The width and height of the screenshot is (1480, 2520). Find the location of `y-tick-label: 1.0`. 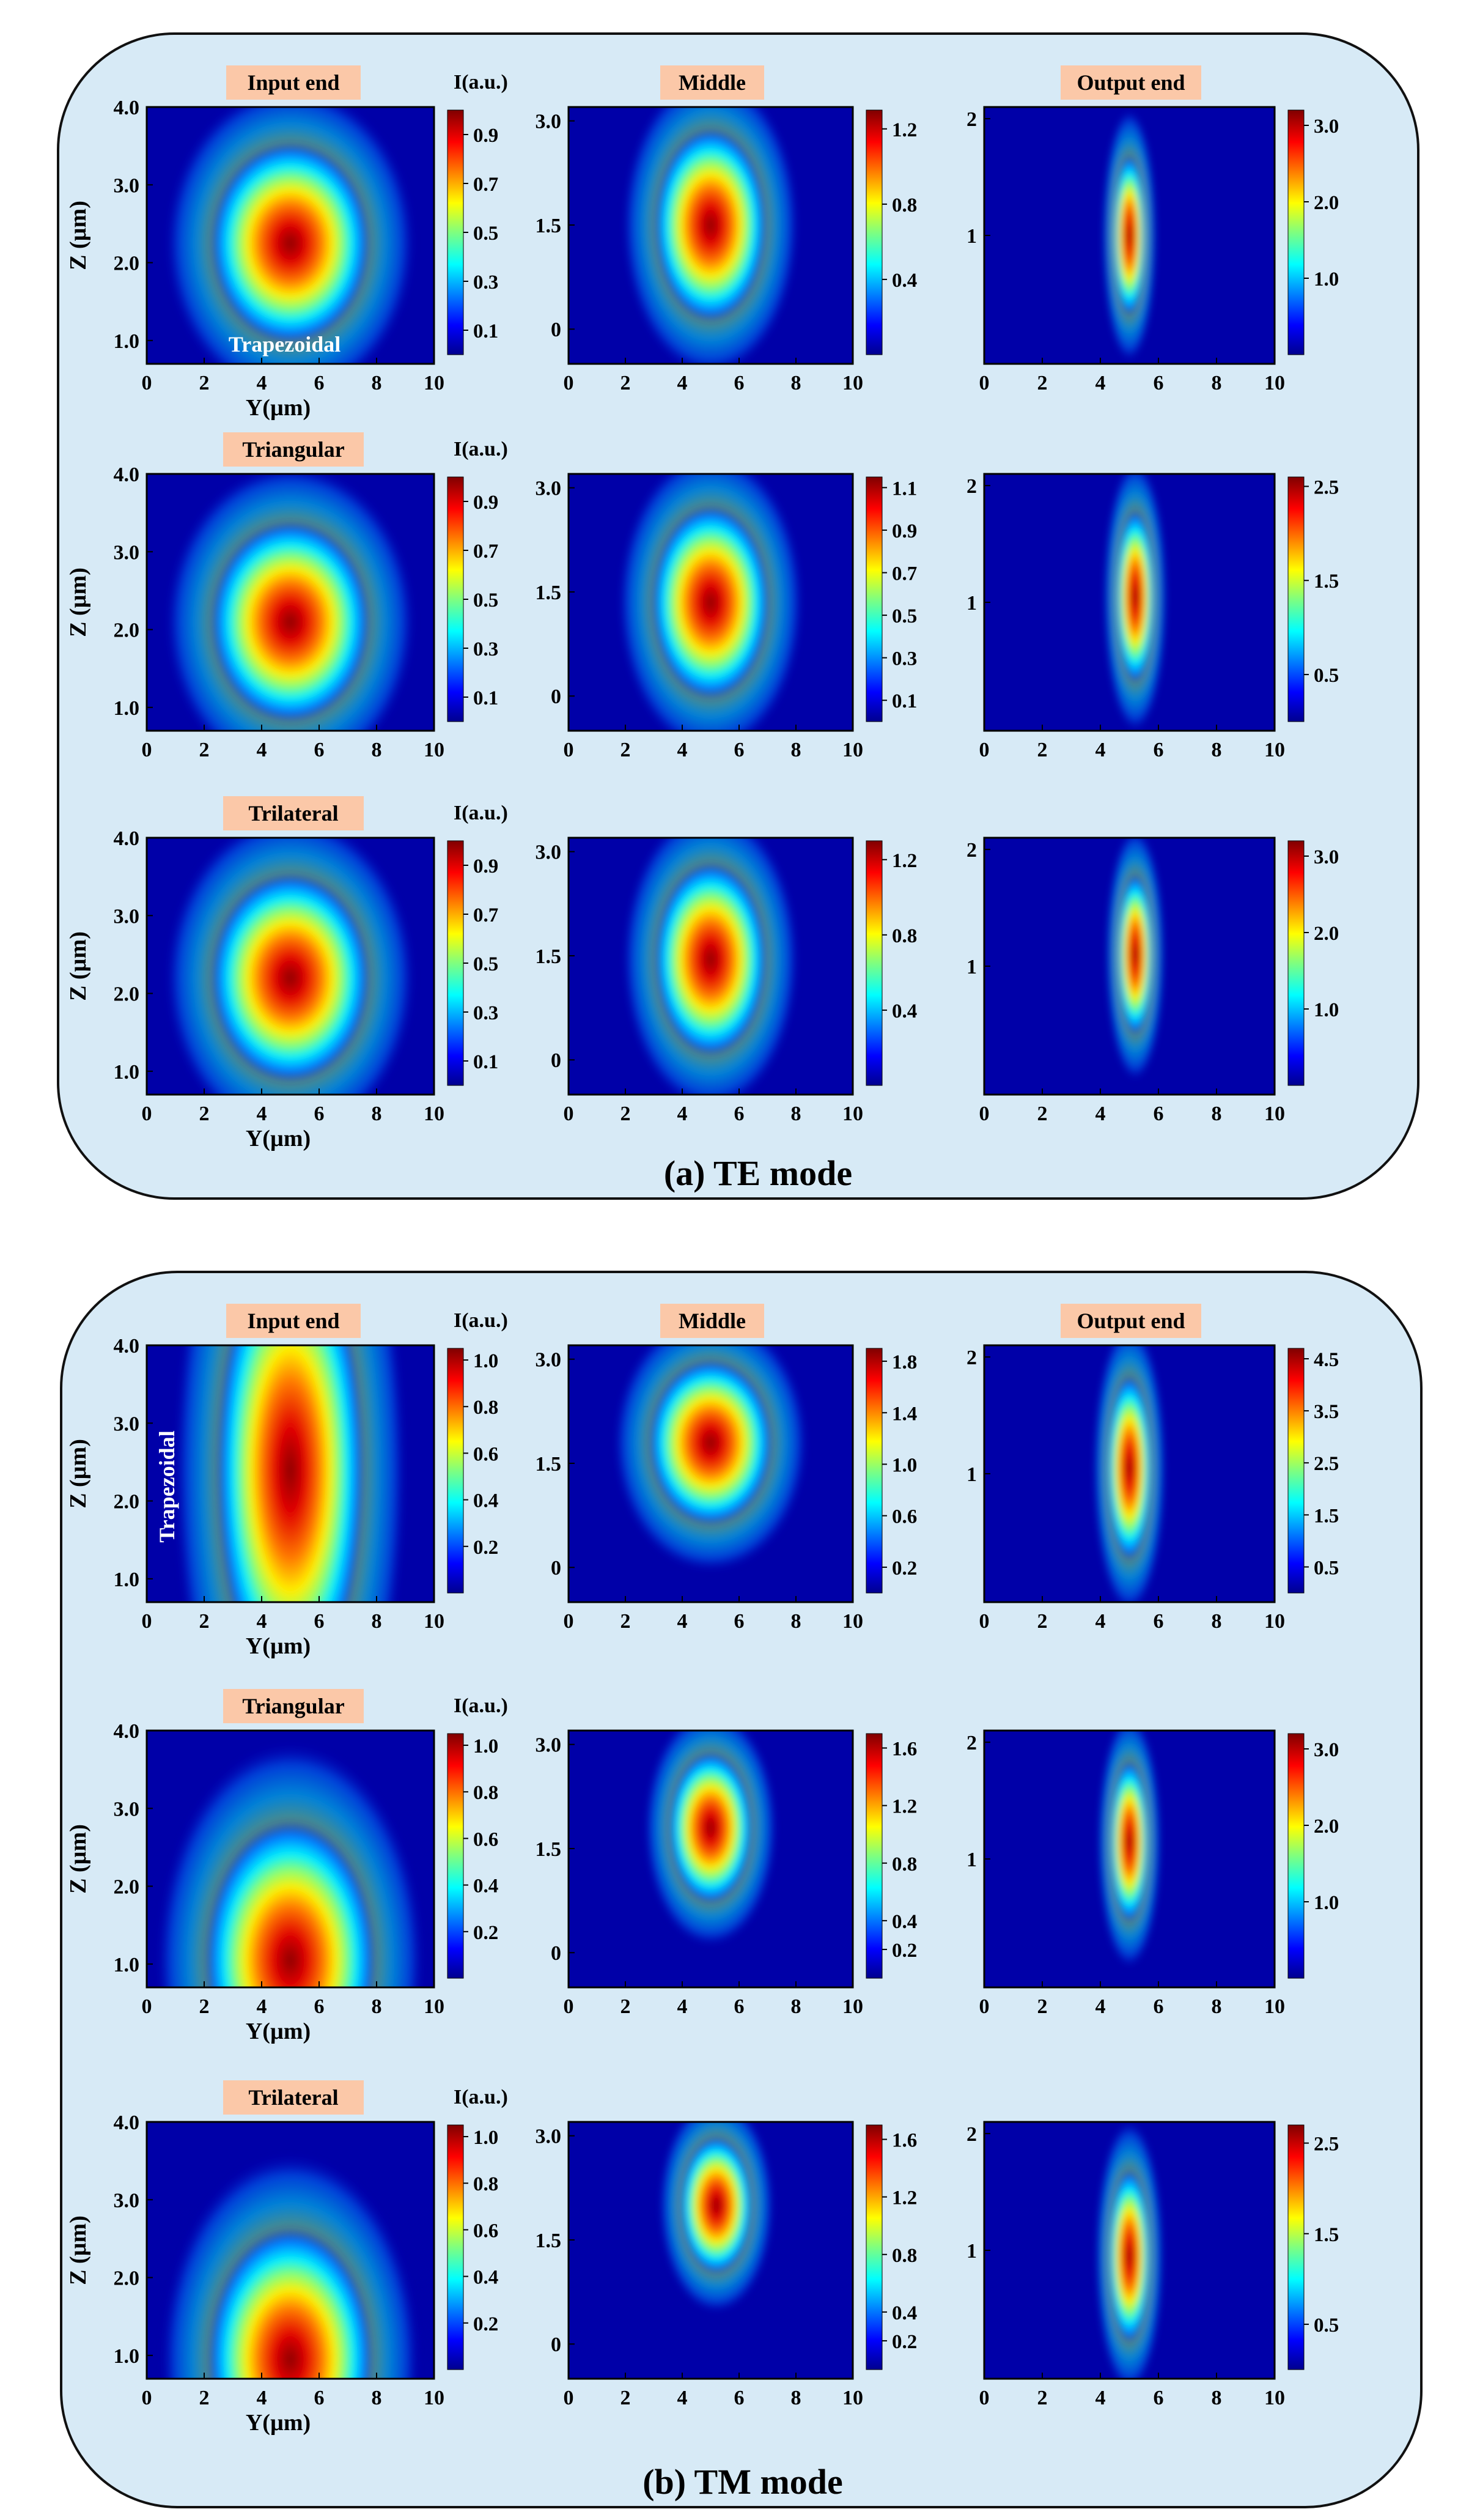

y-tick-label: 1.0 is located at coordinates (127, 708).